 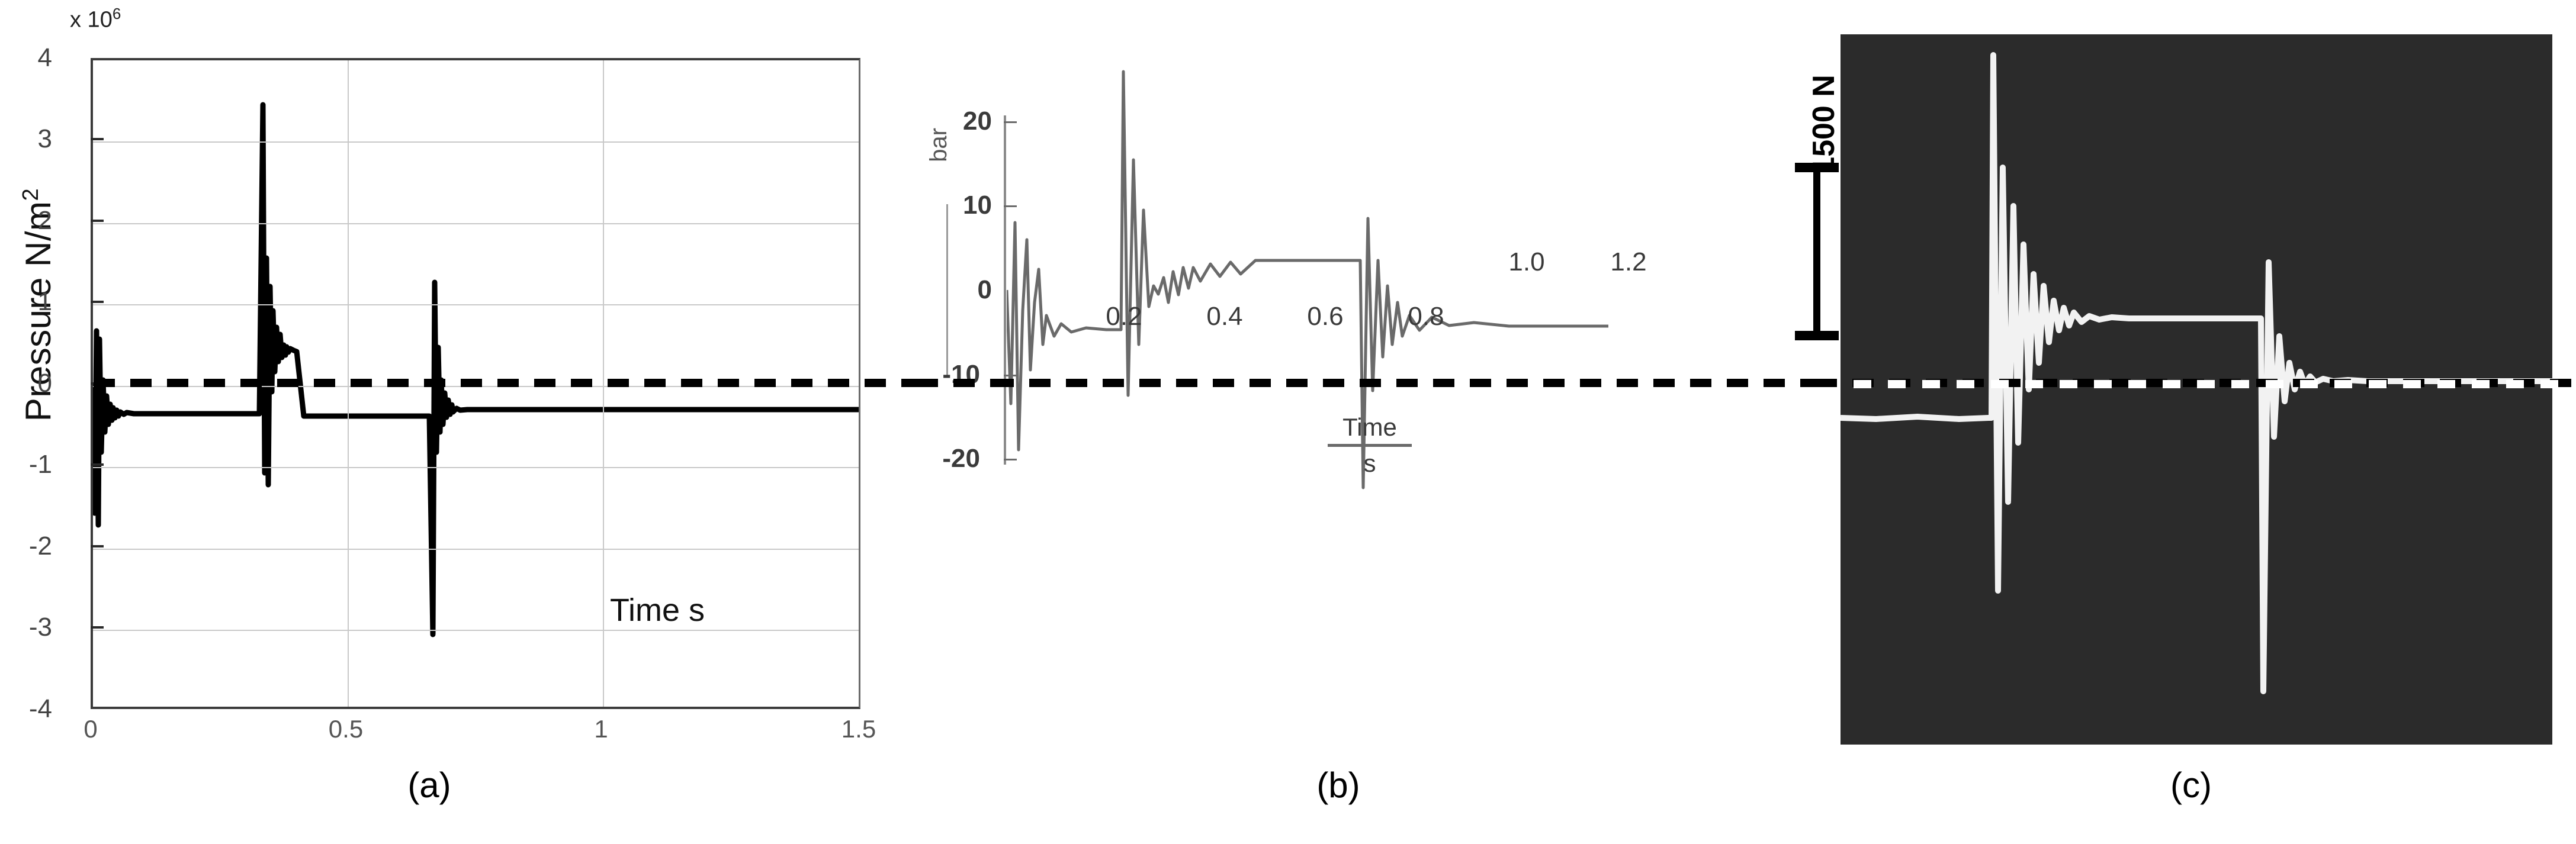 I want to click on zero-reference-line-panel-b, so click(x=1404, y=383).